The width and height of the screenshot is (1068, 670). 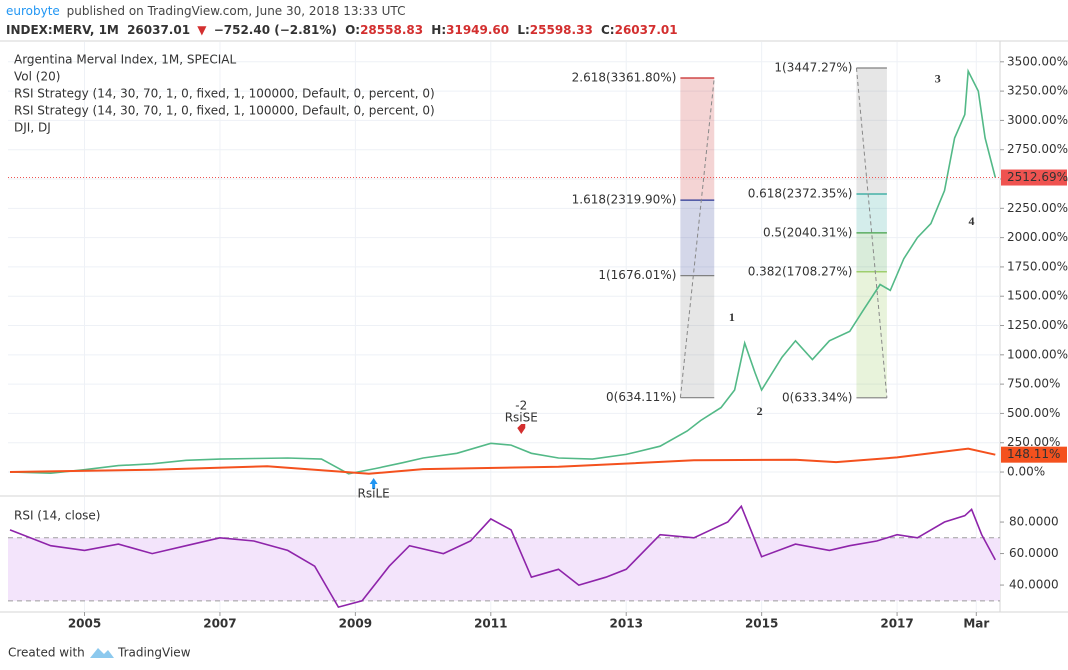 I want to click on y-tick-label: 1250.00%, so click(x=1037, y=325).